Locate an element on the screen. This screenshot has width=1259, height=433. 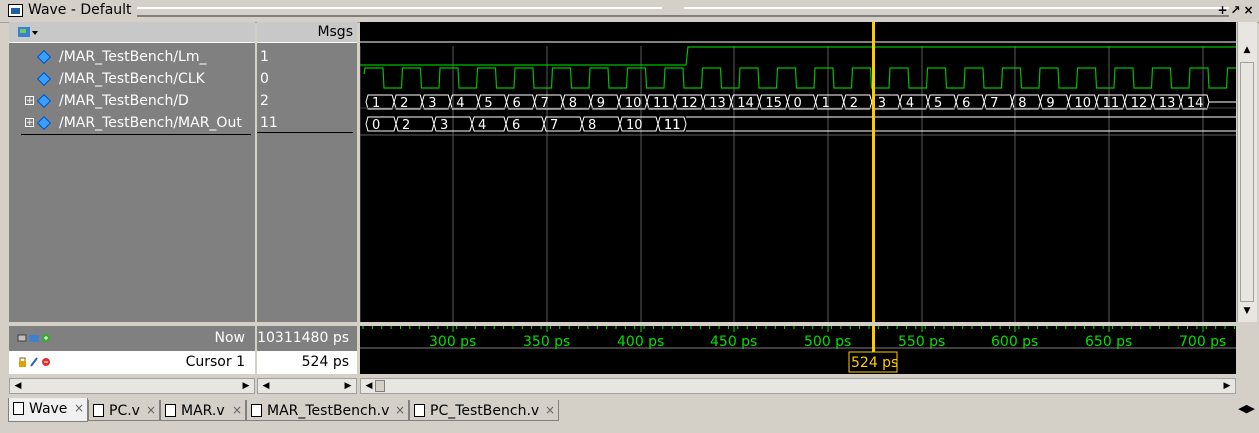
timeline-tick-label: 500 ps is located at coordinates (827, 342).